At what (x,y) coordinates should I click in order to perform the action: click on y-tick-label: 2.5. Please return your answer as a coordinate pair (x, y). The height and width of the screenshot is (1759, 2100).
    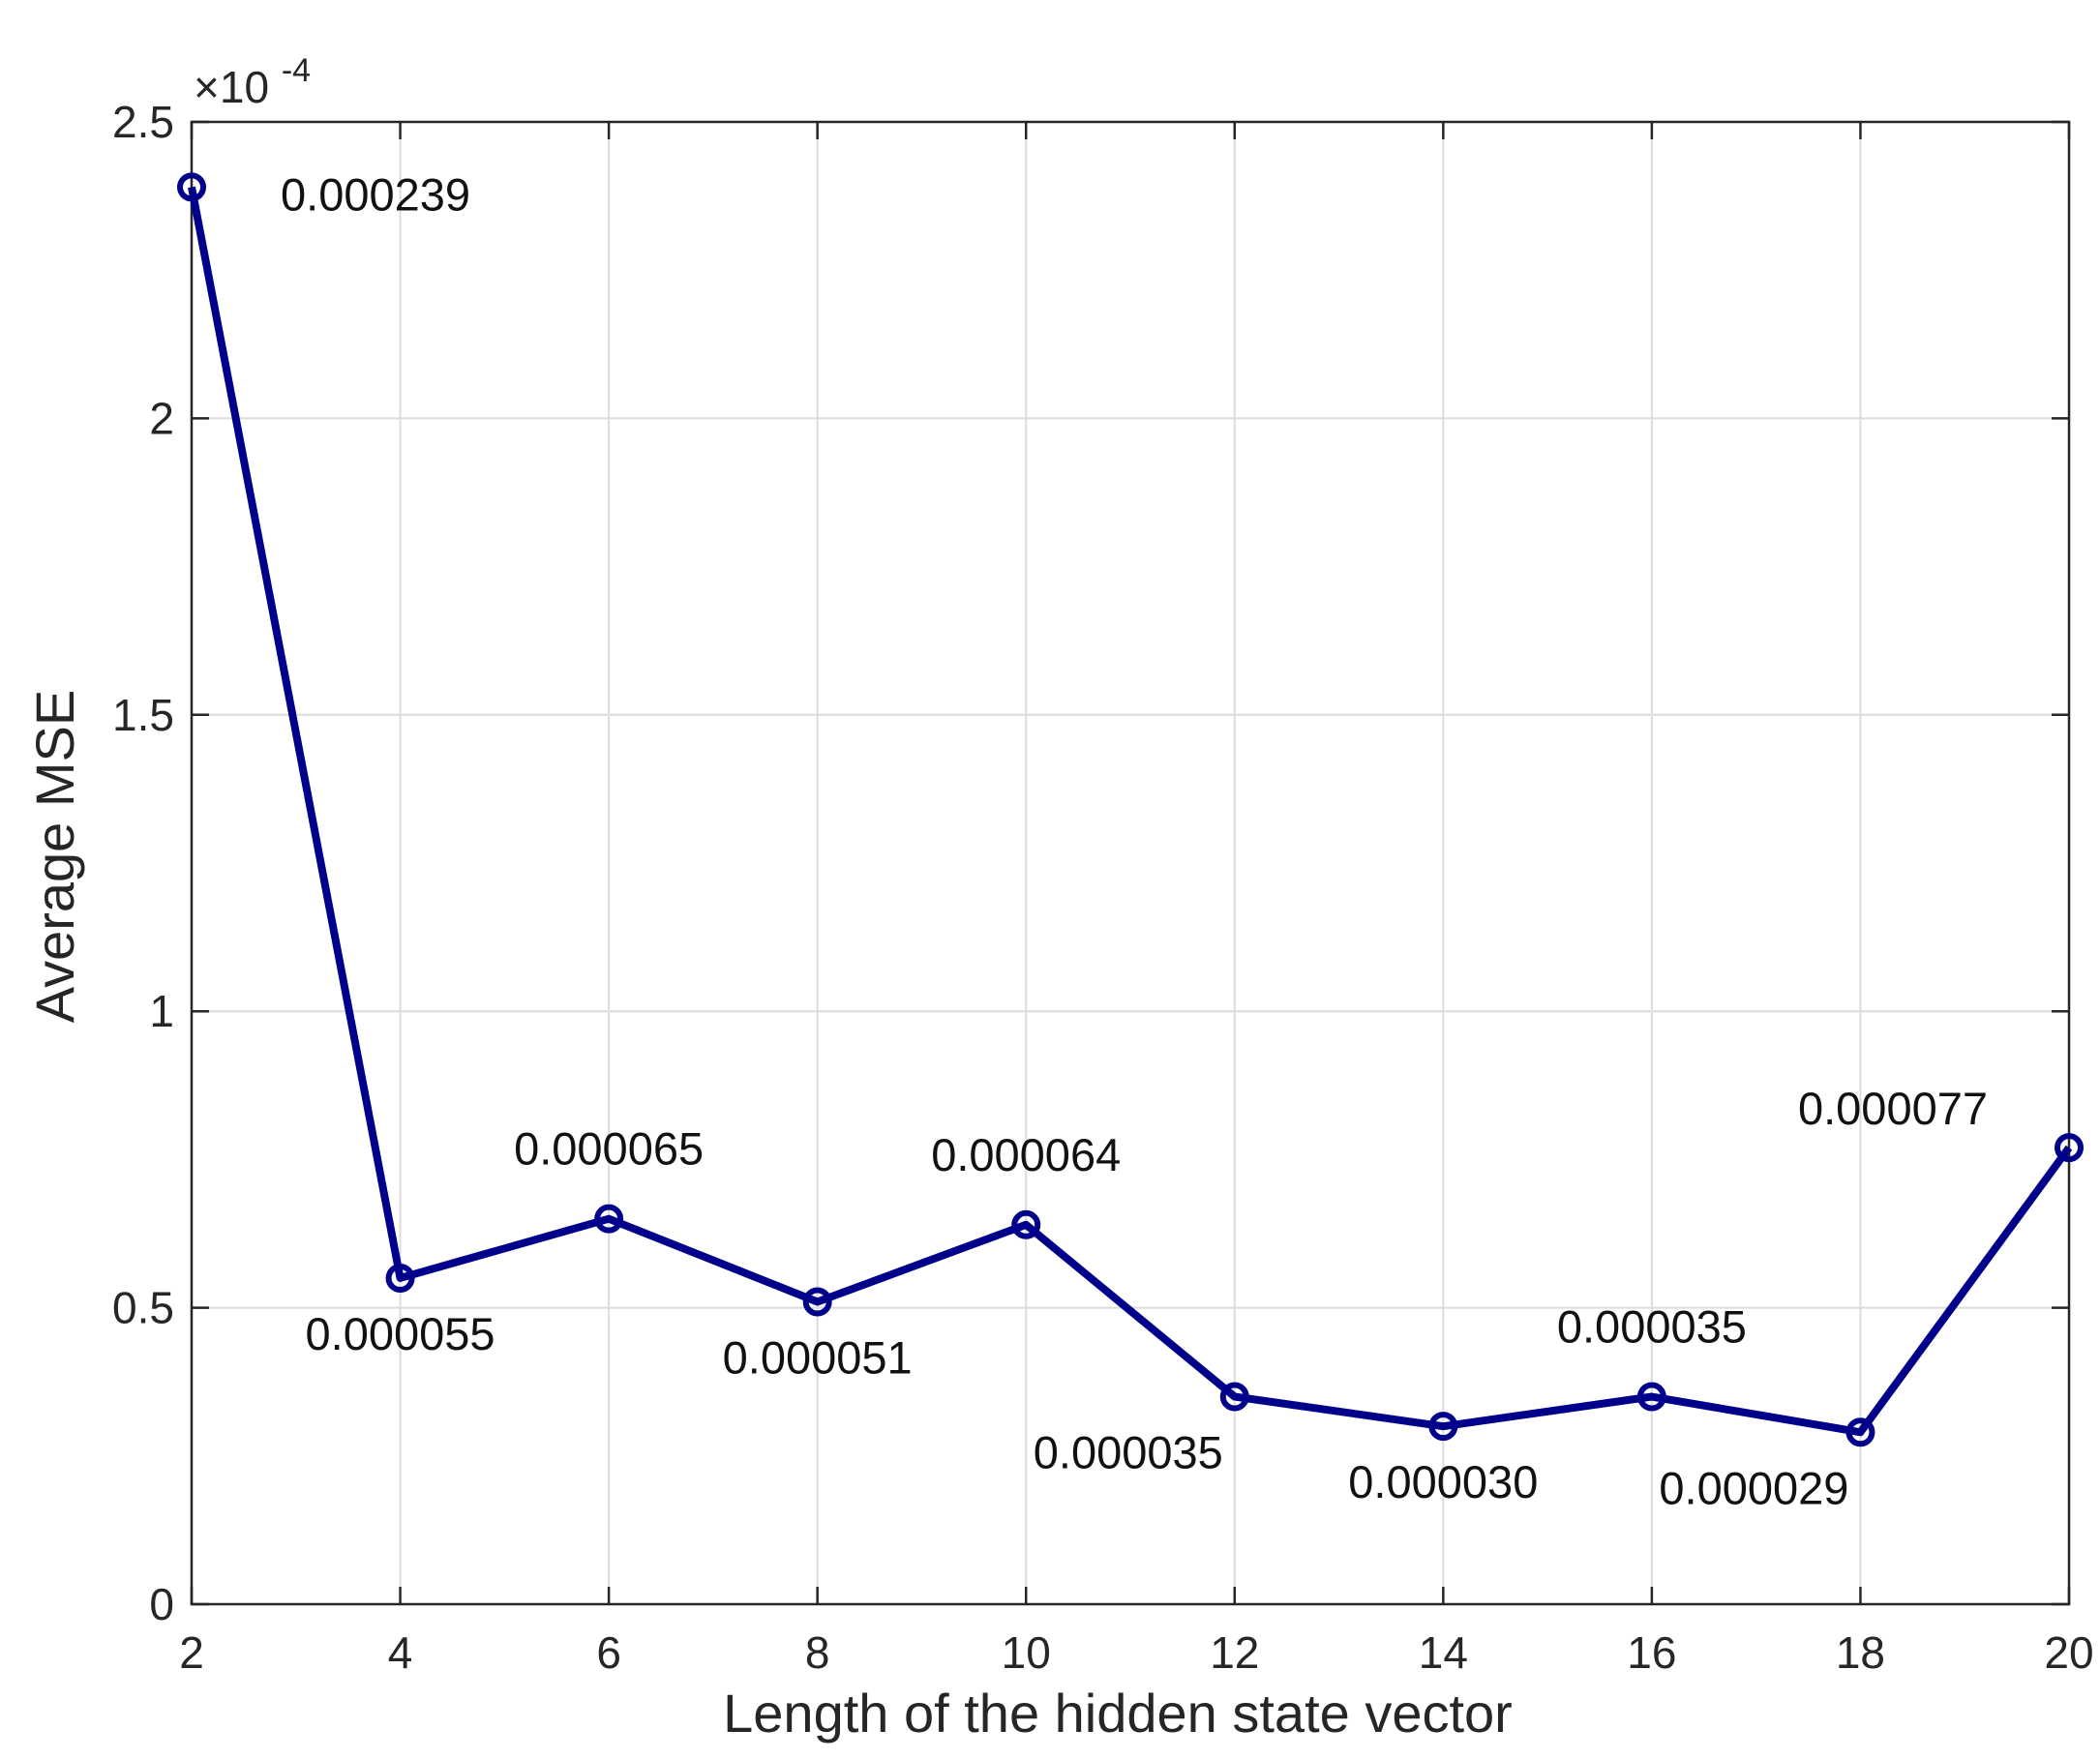
    Looking at the image, I should click on (143, 122).